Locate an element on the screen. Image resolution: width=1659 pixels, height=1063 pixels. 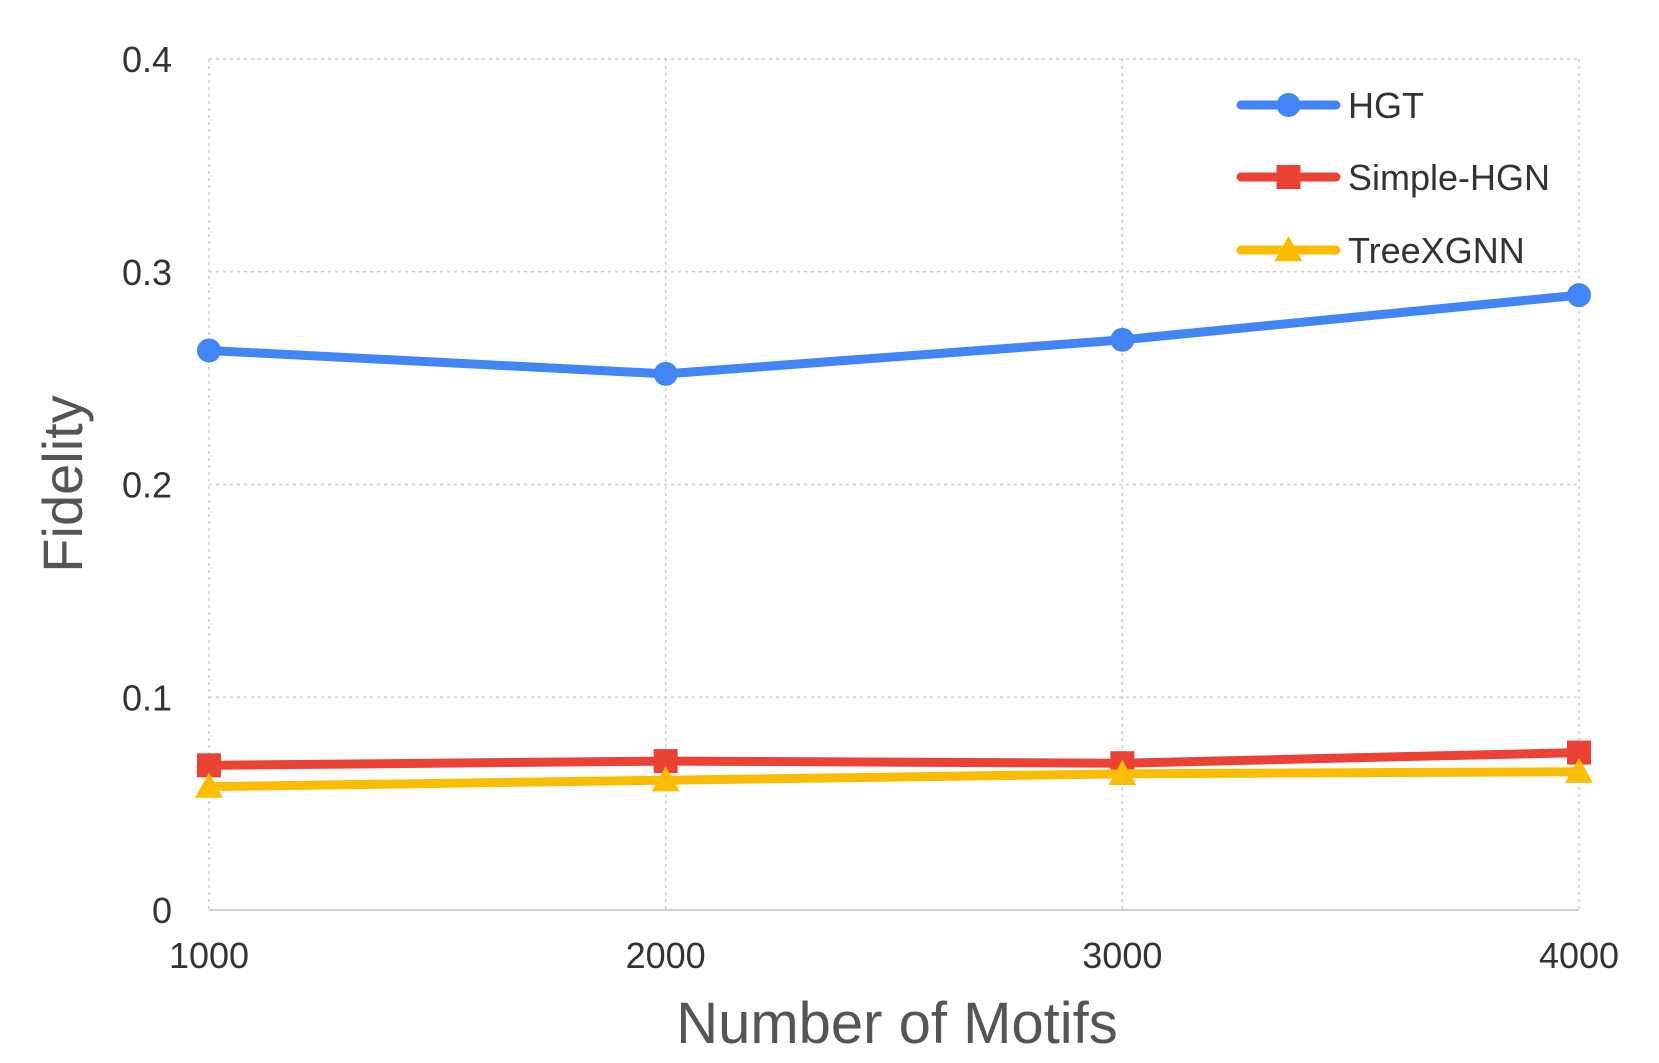
x-tick-label: 4000 is located at coordinates (1579, 955).